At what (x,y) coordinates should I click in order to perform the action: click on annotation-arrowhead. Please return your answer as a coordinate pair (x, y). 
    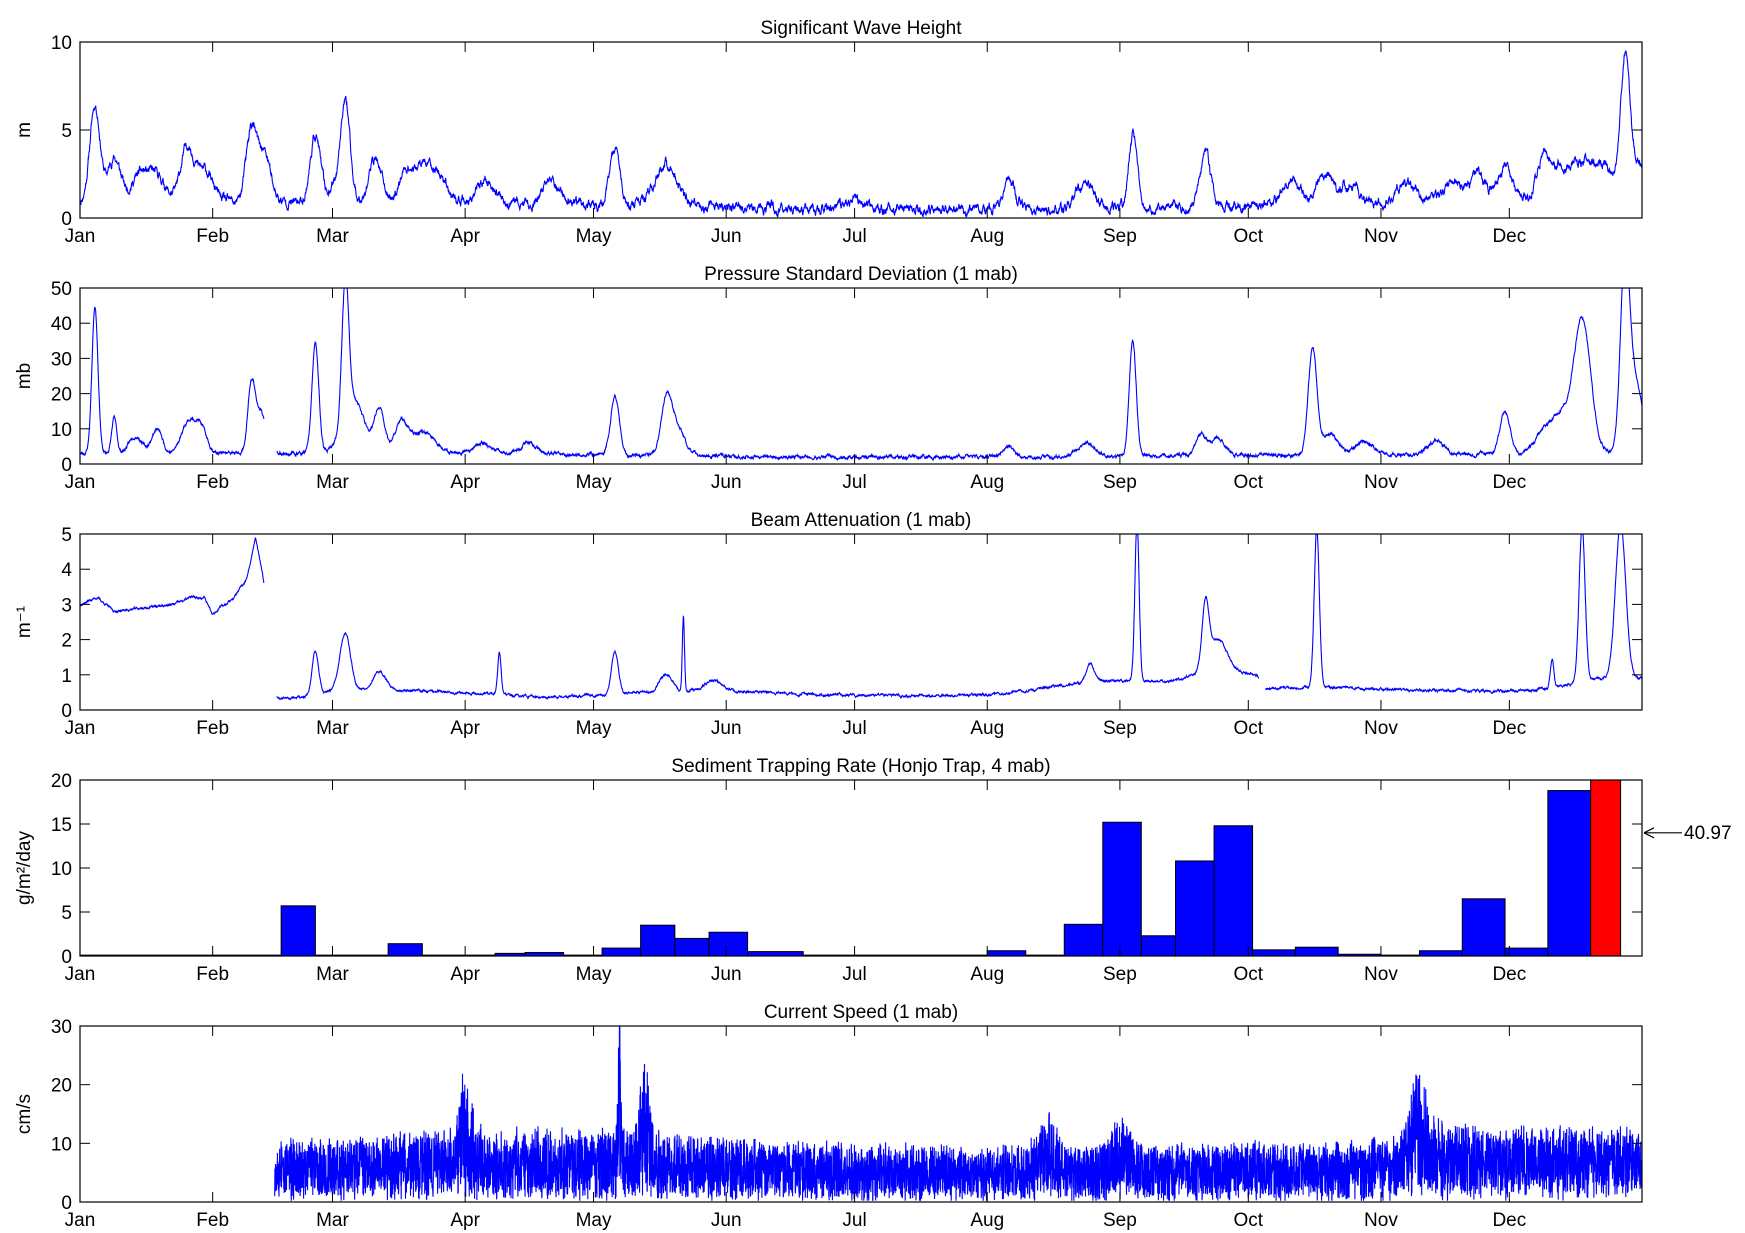
    Looking at the image, I should click on (1649, 833).